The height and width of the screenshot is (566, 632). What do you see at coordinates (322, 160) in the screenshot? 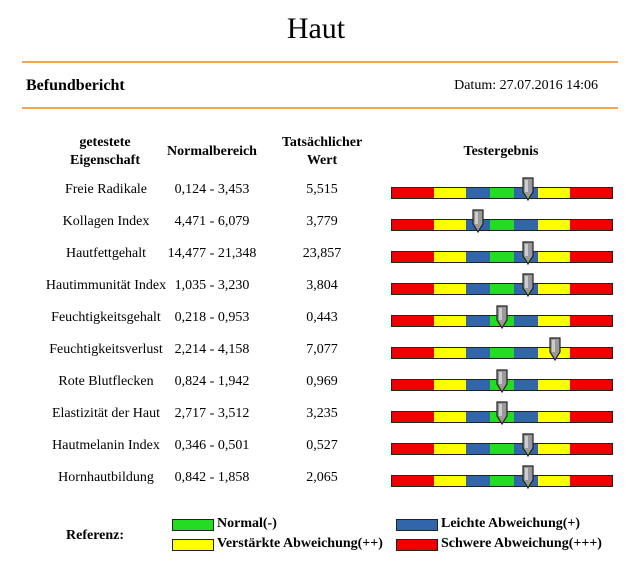
I see `header-actual-line2: Wert` at bounding box center [322, 160].